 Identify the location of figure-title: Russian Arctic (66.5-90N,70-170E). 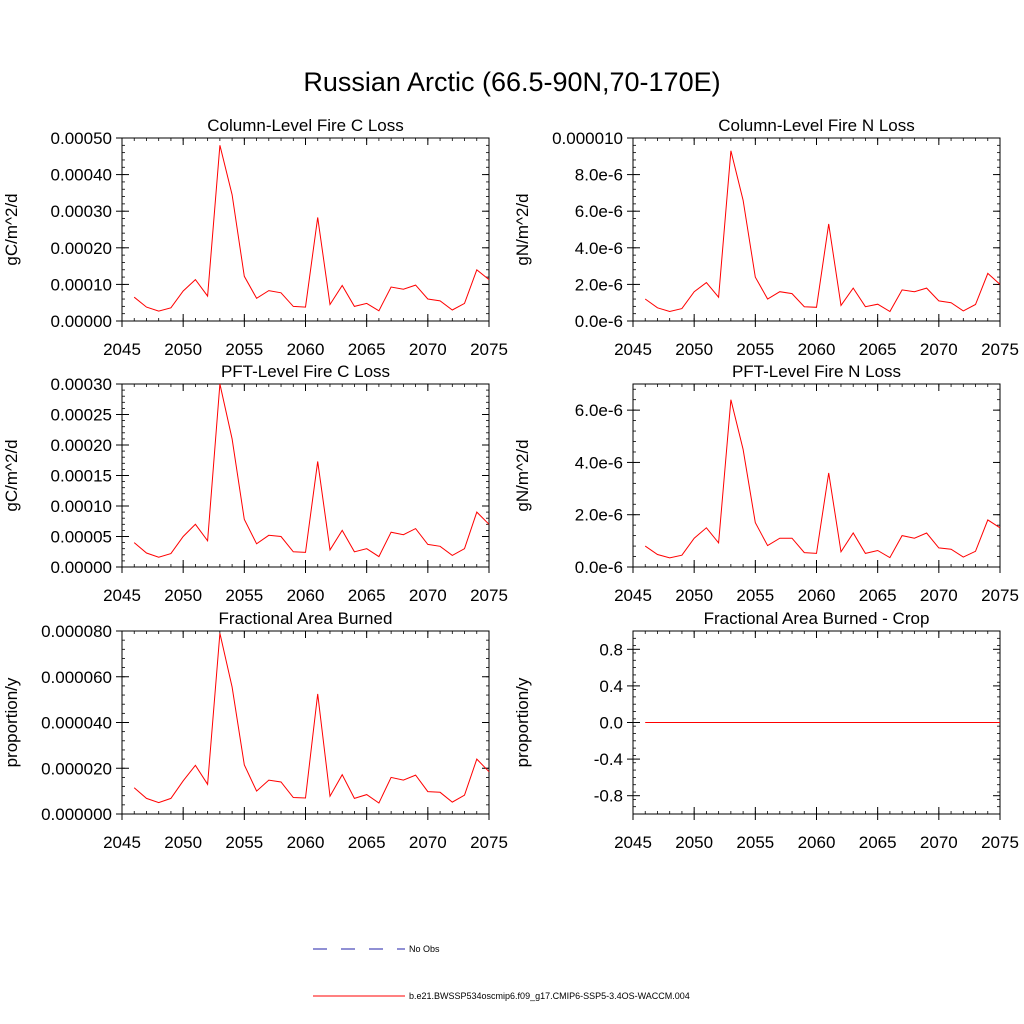
(511, 82).